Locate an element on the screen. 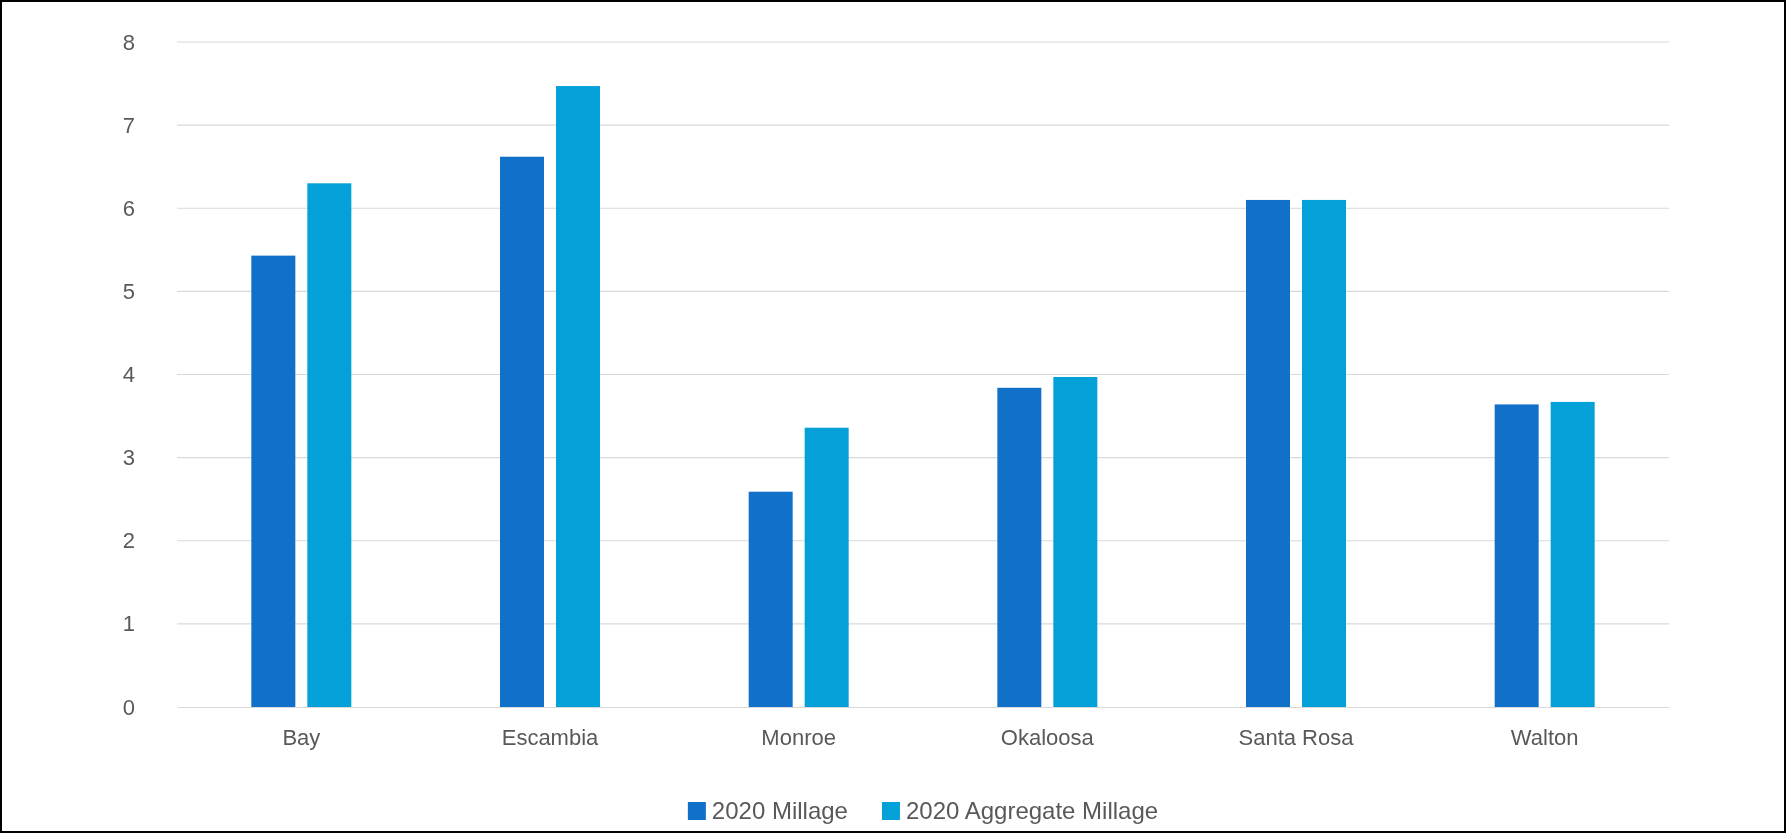 This screenshot has height=833, width=1786. y-tick-label: 5 is located at coordinates (128, 291).